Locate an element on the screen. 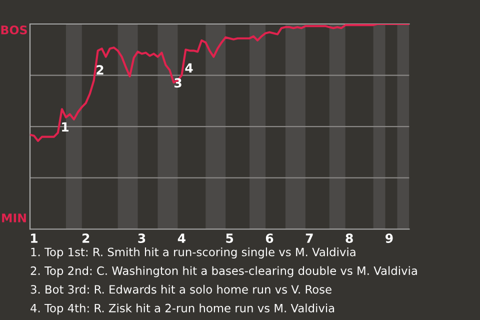 The image size is (480, 320). annotation: 4 is located at coordinates (189, 67).